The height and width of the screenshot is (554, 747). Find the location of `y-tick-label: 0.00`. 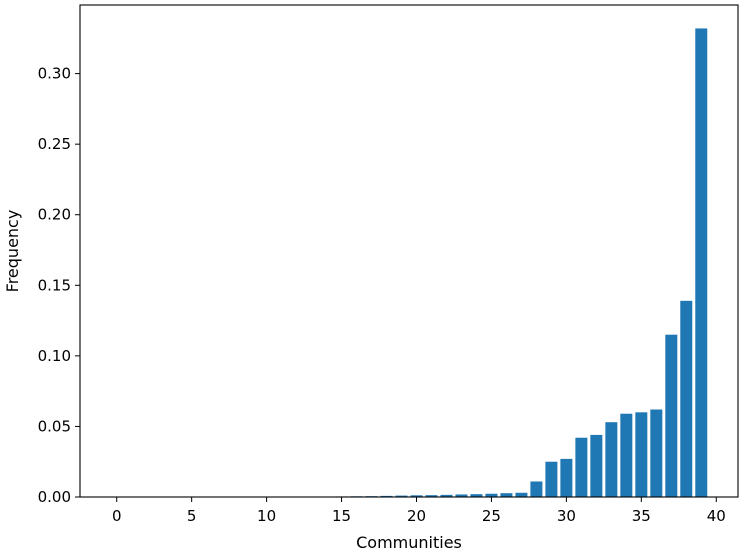

y-tick-label: 0.00 is located at coordinates (54, 497).